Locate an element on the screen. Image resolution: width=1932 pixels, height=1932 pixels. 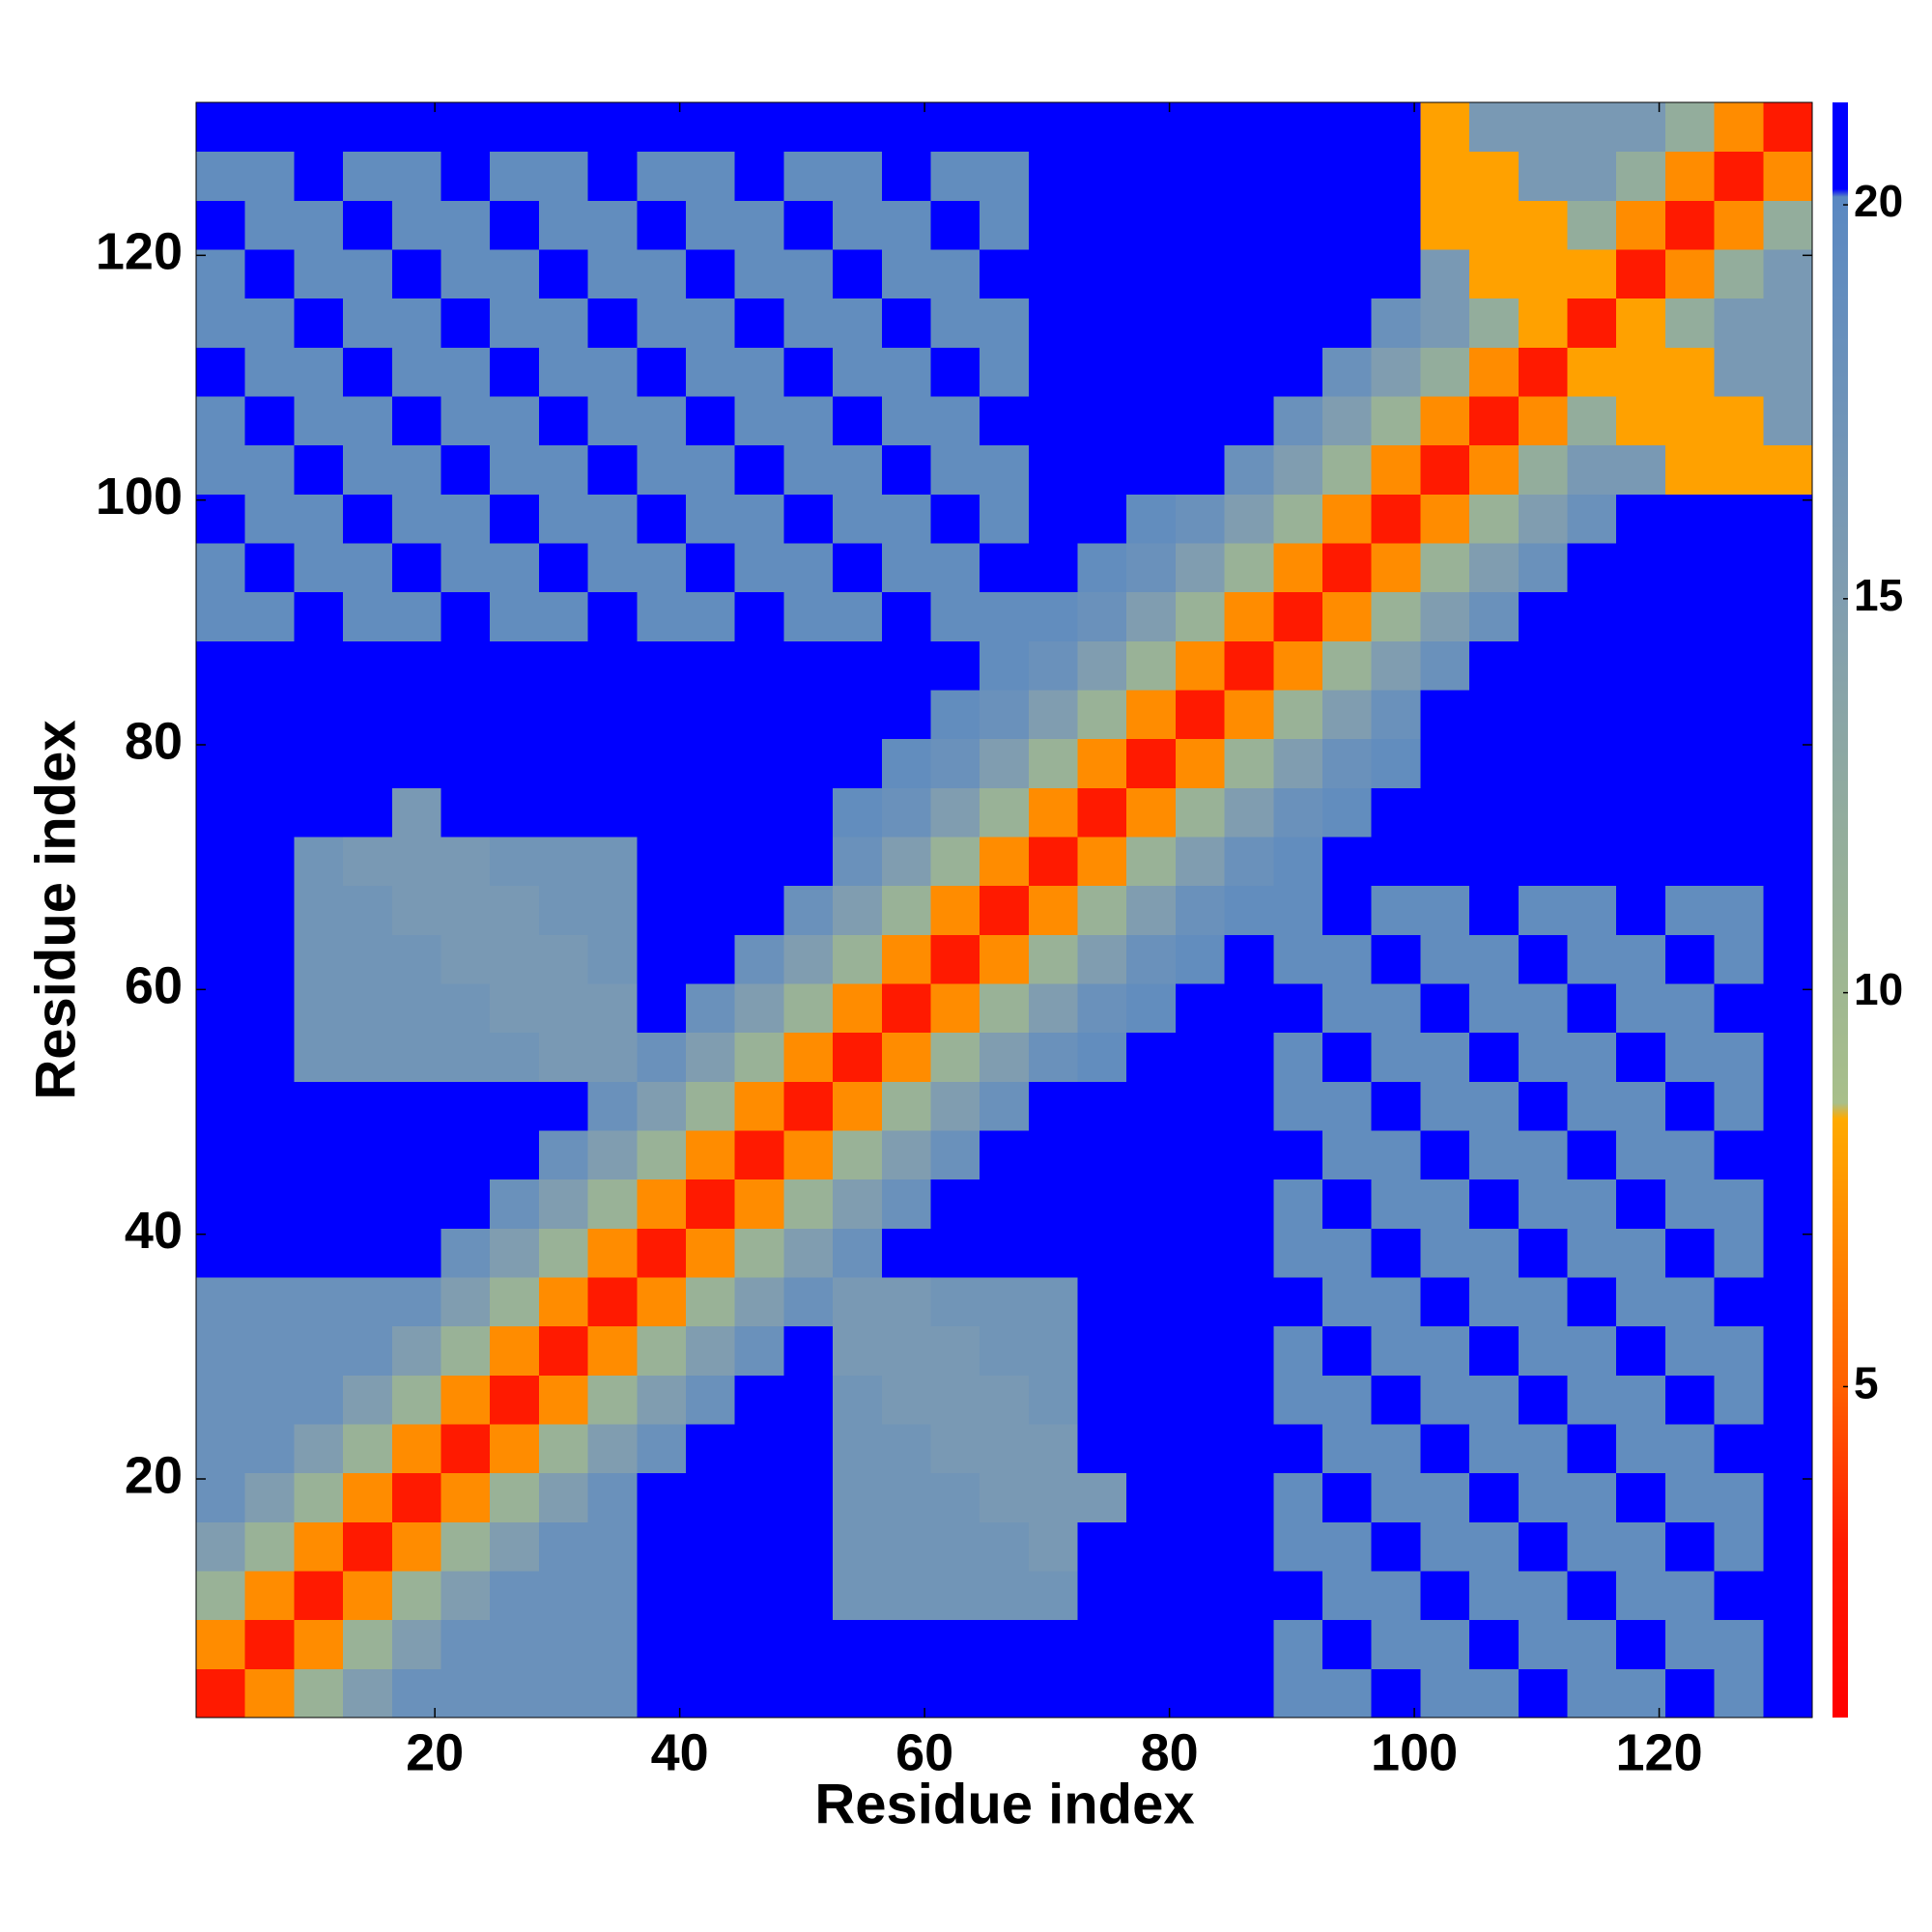
colorbar is located at coordinates (1840, 910).